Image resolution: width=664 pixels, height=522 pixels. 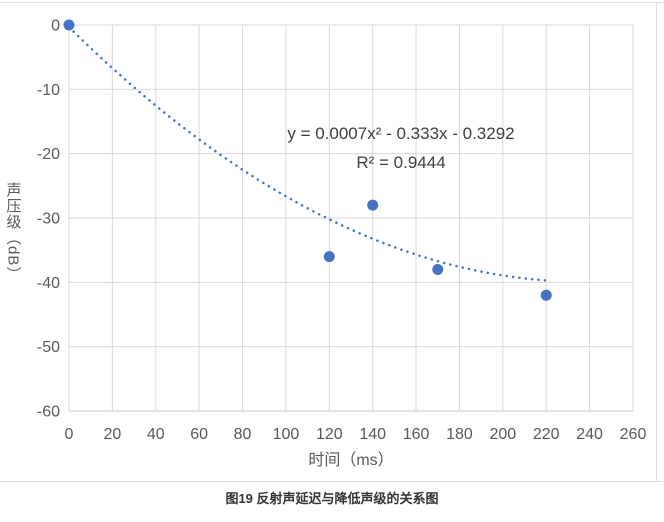 I want to click on x-tick-label: 260, so click(x=633, y=434).